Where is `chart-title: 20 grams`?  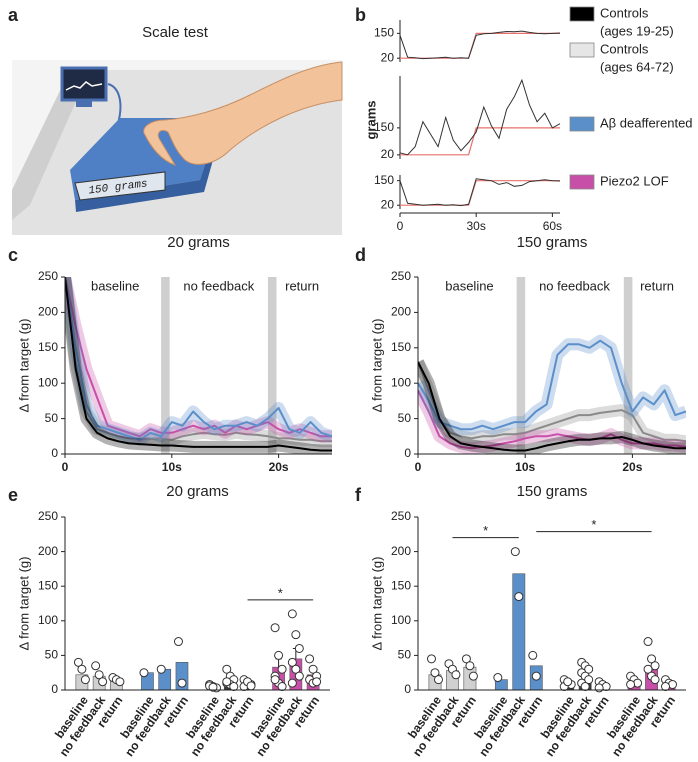
chart-title: 20 grams is located at coordinates (198, 242).